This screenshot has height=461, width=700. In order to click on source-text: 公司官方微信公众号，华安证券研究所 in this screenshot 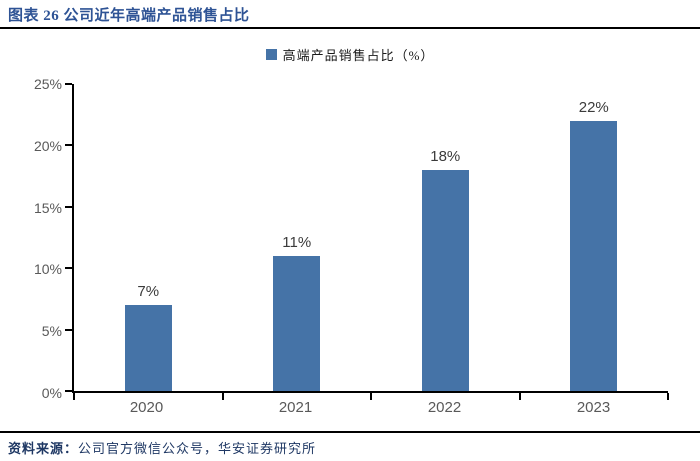, I will do `click(197, 448)`.